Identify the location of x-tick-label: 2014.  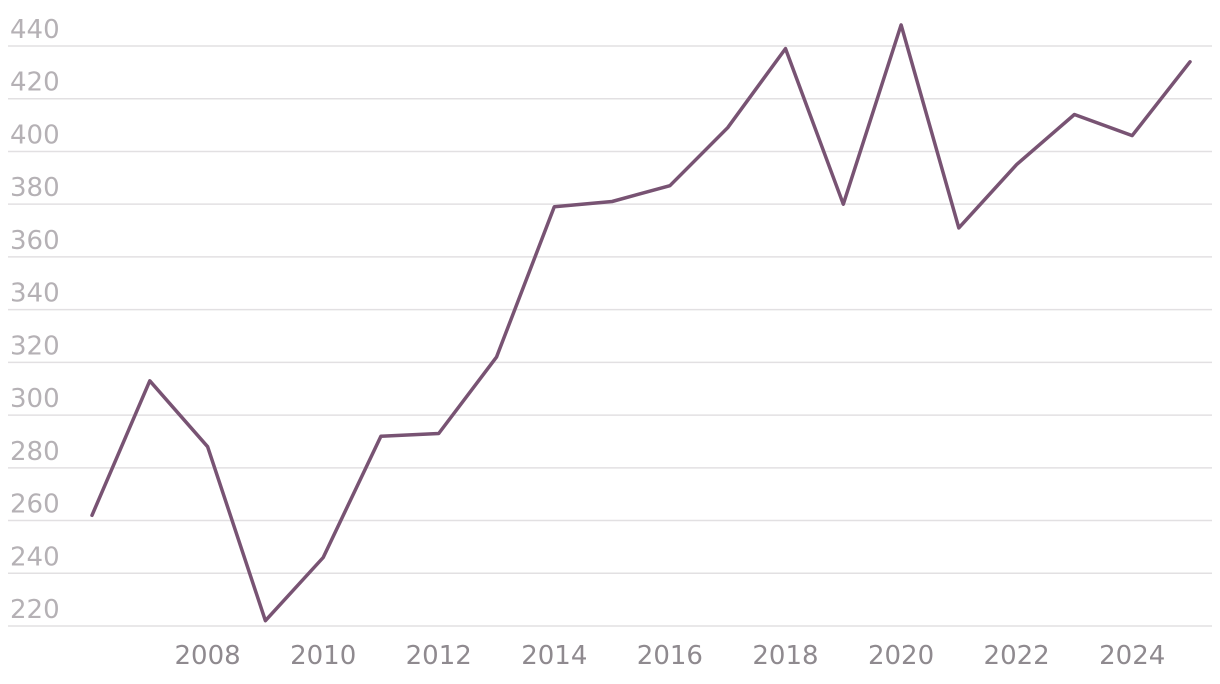
(554, 656).